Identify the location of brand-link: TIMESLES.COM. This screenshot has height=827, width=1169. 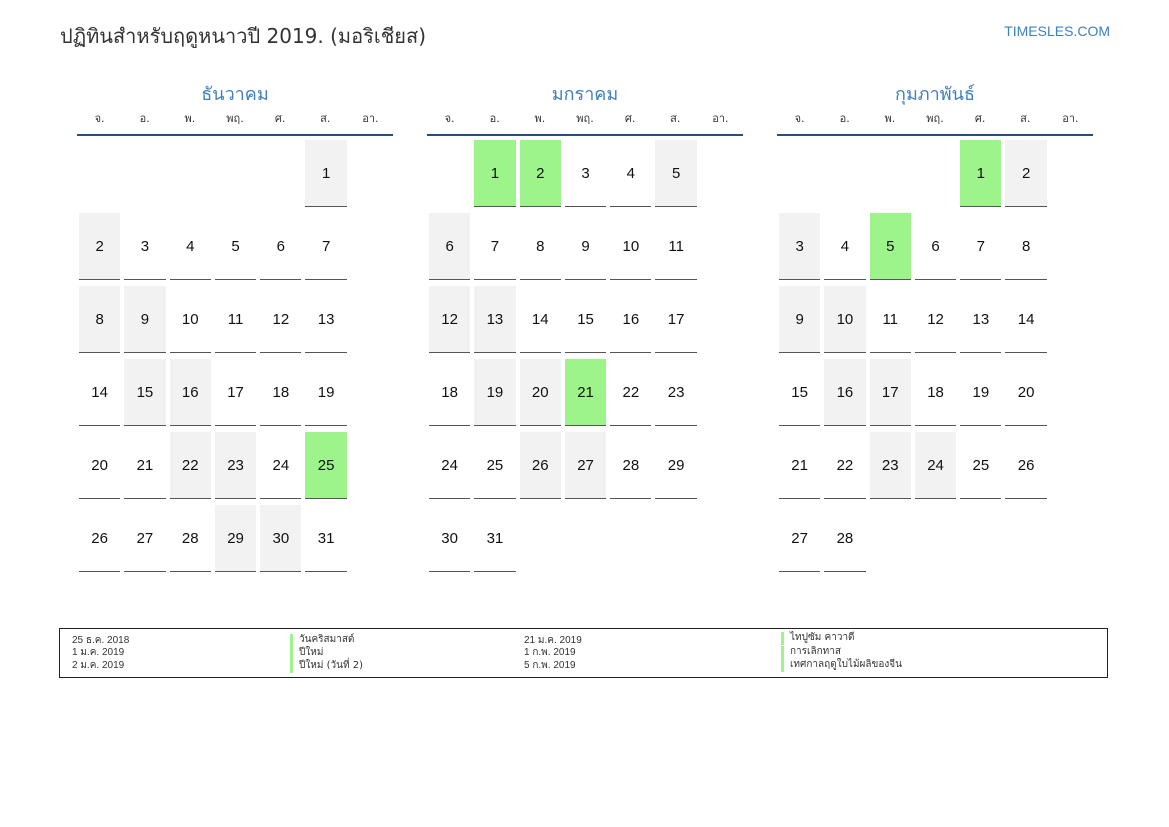
(1057, 31).